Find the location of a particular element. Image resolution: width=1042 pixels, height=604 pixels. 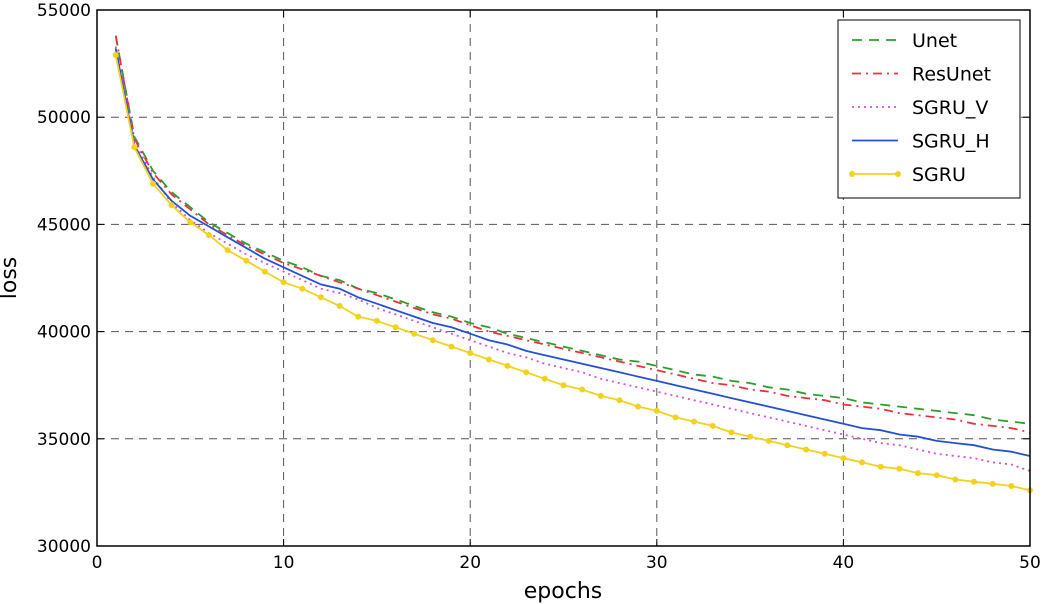

legend-label: SGRU_V is located at coordinates (950, 108).